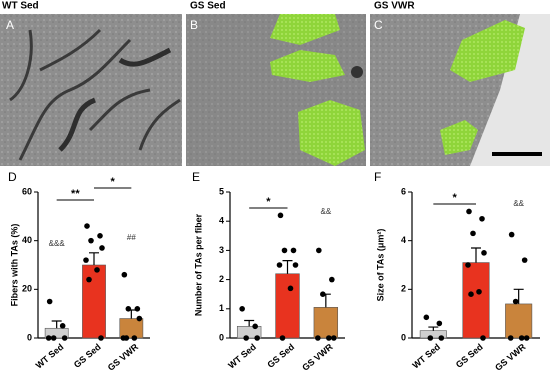 Image resolution: width=550 pixels, height=376 pixels. I want to click on significance-label: **, so click(75, 194).